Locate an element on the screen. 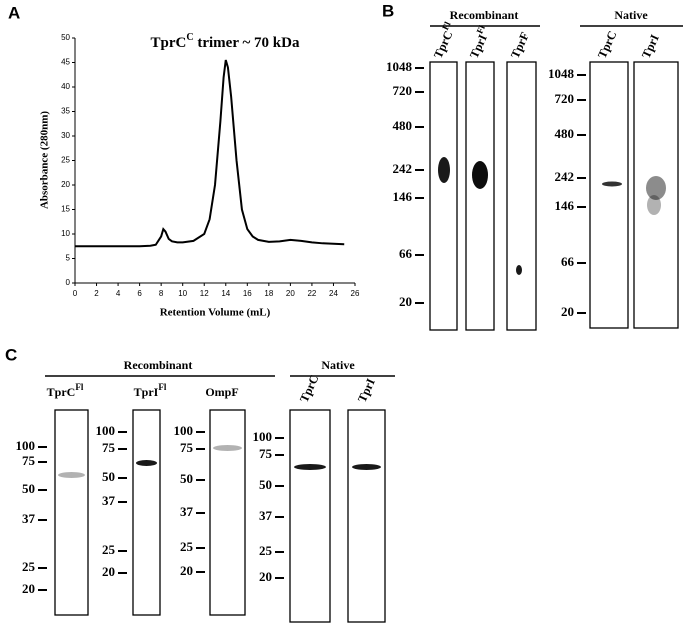  y-tick-label: 50 is located at coordinates (65, 37).